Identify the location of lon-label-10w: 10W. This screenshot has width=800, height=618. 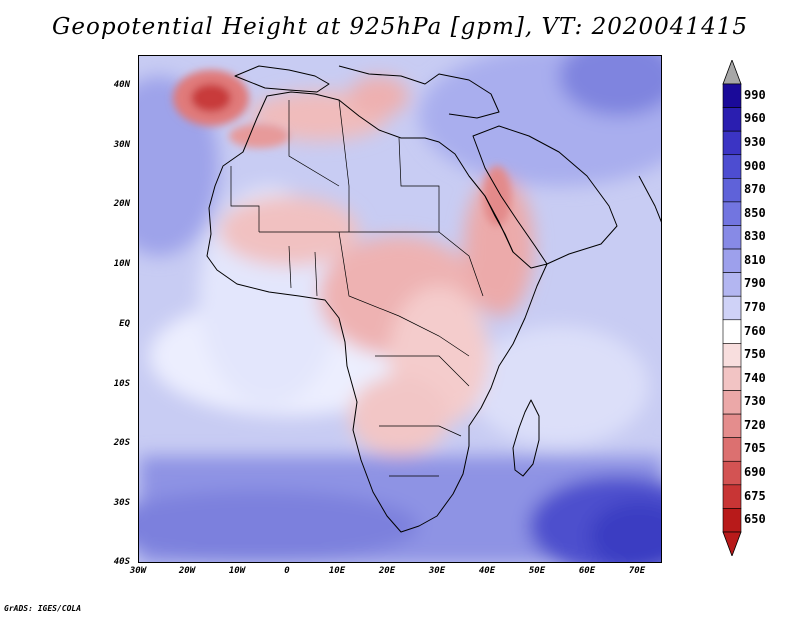
(237, 571).